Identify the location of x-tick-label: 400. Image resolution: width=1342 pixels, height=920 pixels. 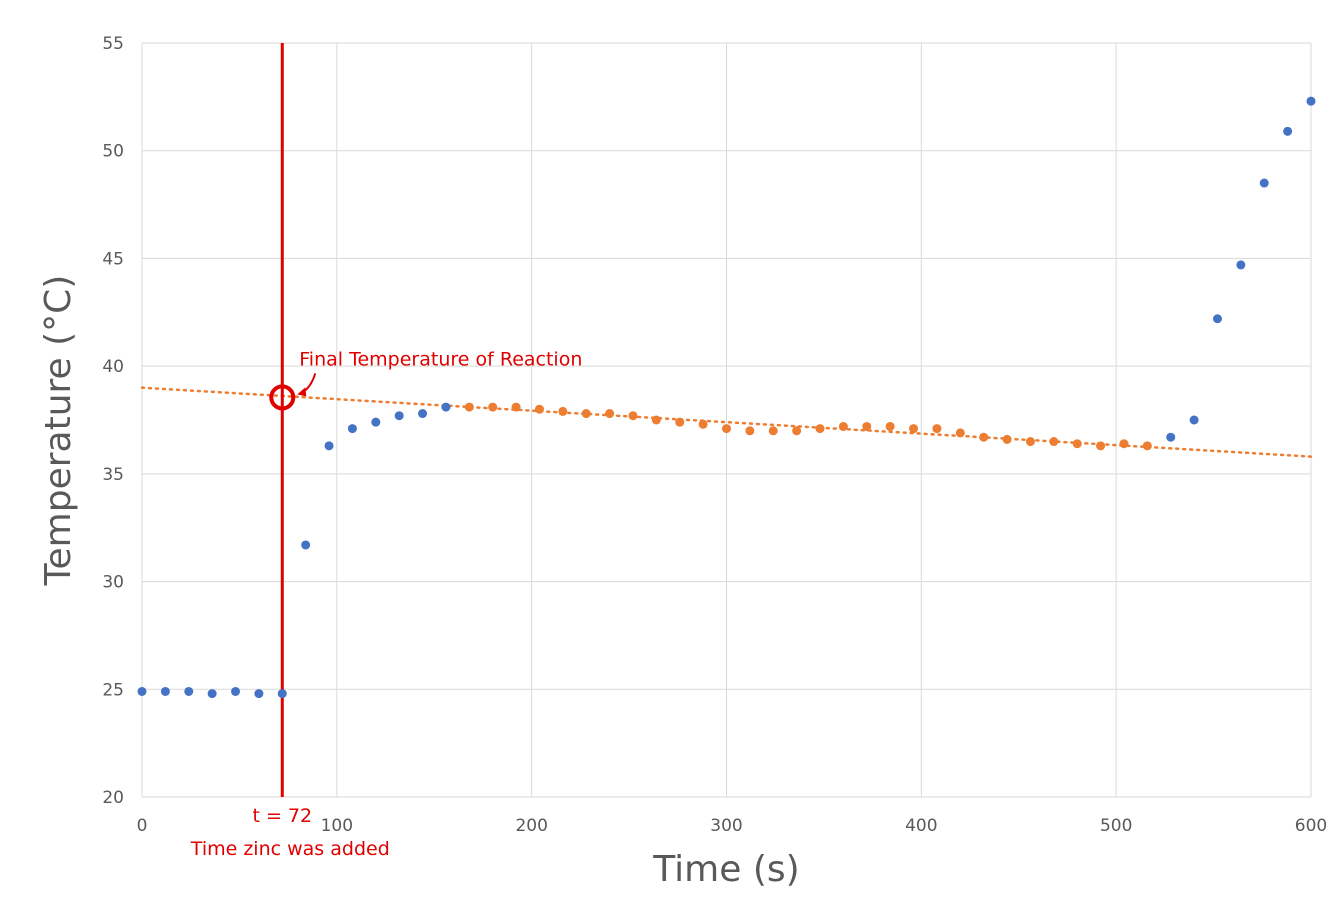
(921, 826).